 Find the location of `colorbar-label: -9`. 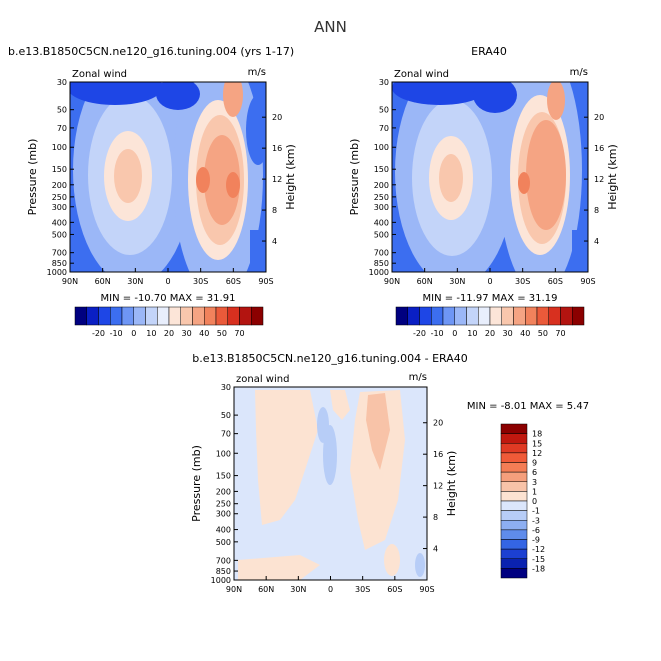

colorbar-label: -9 is located at coordinates (536, 540).